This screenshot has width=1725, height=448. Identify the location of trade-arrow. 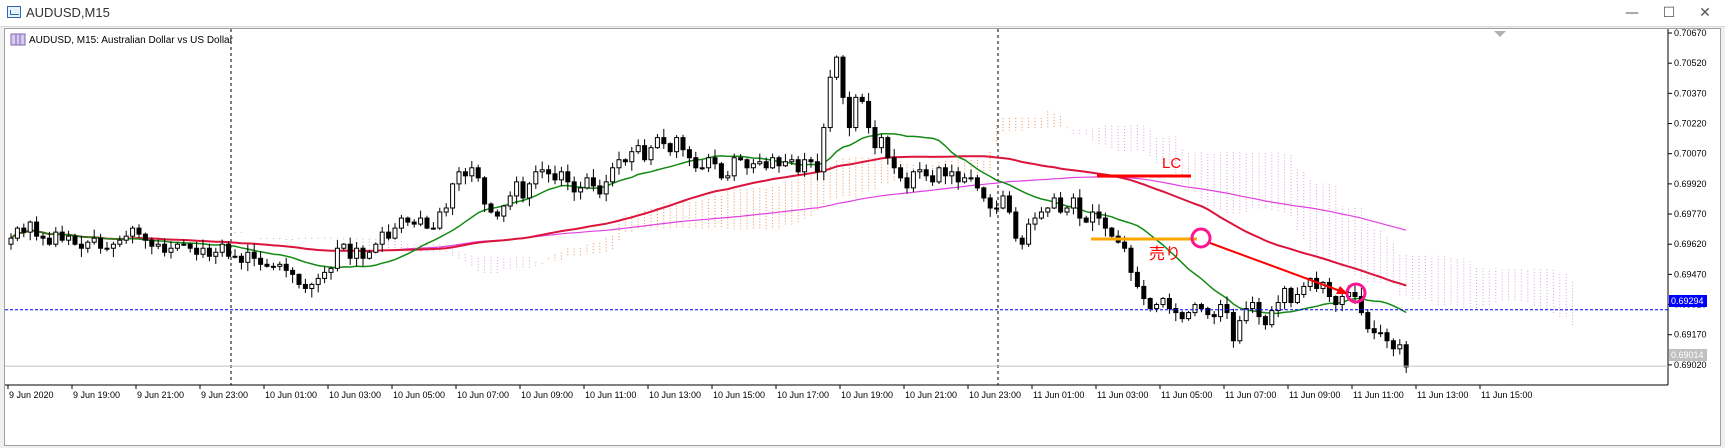
(1276, 267).